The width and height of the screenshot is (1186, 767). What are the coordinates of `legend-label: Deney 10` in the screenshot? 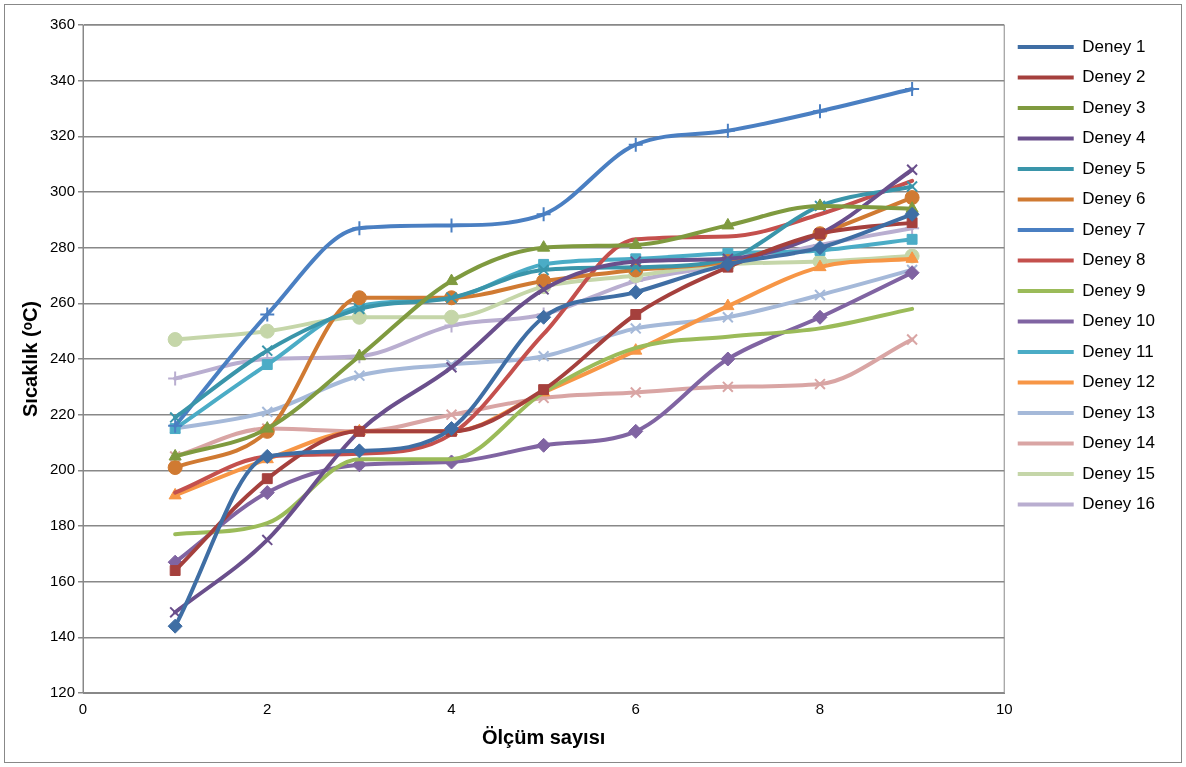 It's located at (1119, 321).